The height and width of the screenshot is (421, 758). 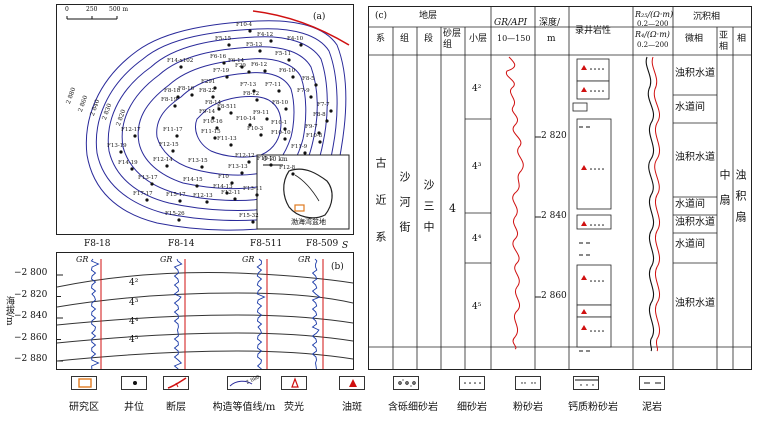 I want to click on resistivity-r4-curve, so click(x=650, y=204).